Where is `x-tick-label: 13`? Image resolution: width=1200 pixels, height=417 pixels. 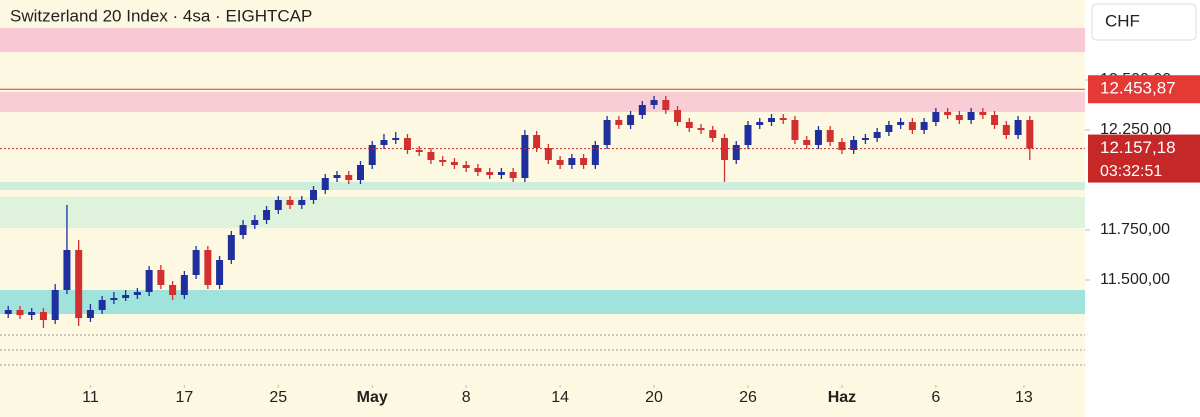
x-tick-label: 13 is located at coordinates (1024, 397).